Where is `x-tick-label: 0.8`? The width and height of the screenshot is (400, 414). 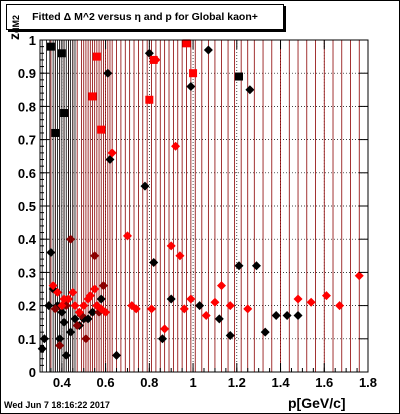 x-tick-label: 0.8 is located at coordinates (149, 382).